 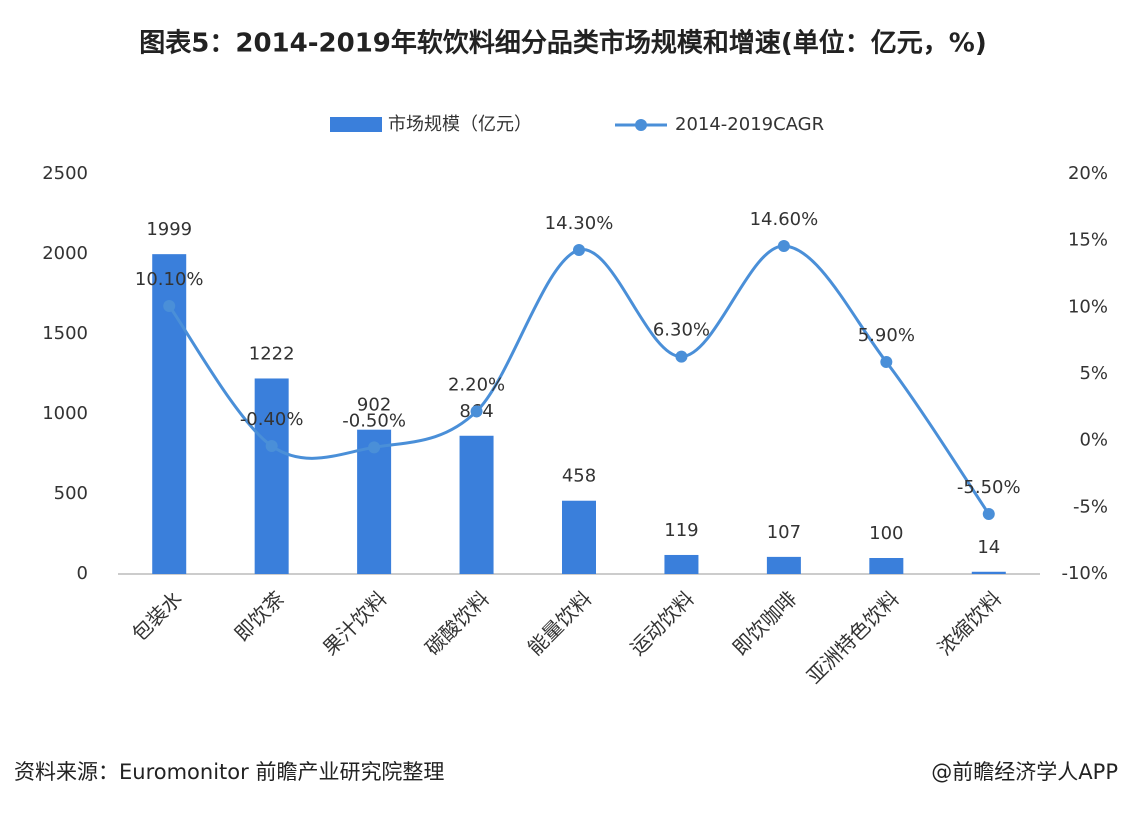 What do you see at coordinates (562, 43) in the screenshot?
I see `chart-title: 图表5：2014-2019年软饮料细分品类市场规模和增速(单位：亿元，%)` at bounding box center [562, 43].